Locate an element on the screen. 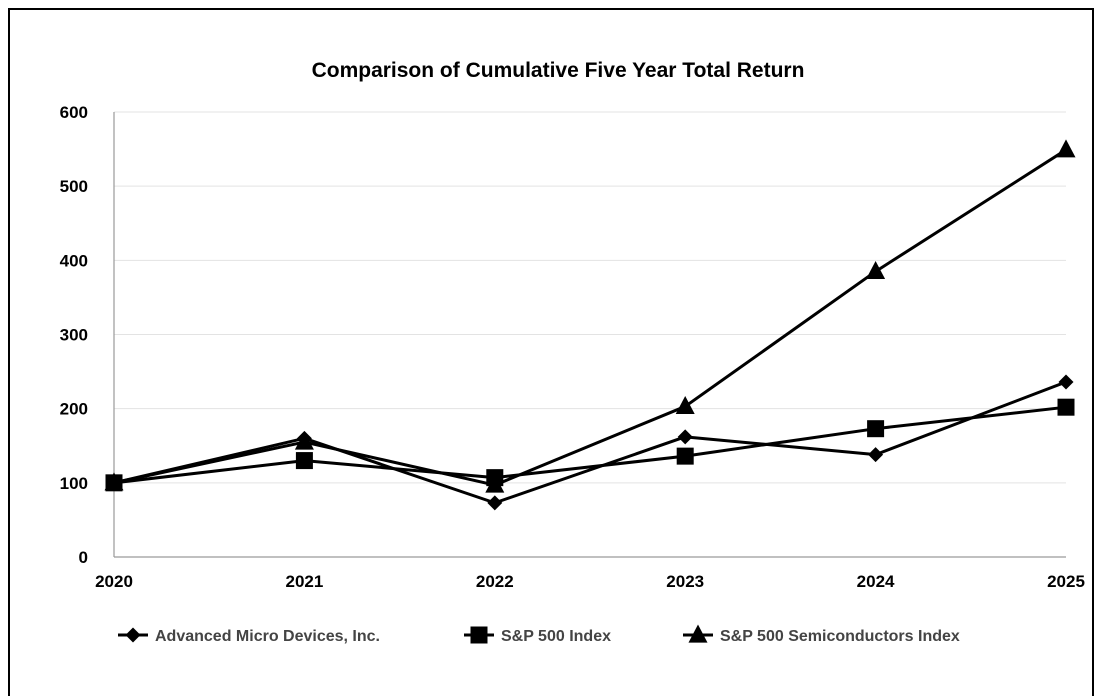 The height and width of the screenshot is (696, 1099). x-tick-label: 2022 is located at coordinates (495, 581).